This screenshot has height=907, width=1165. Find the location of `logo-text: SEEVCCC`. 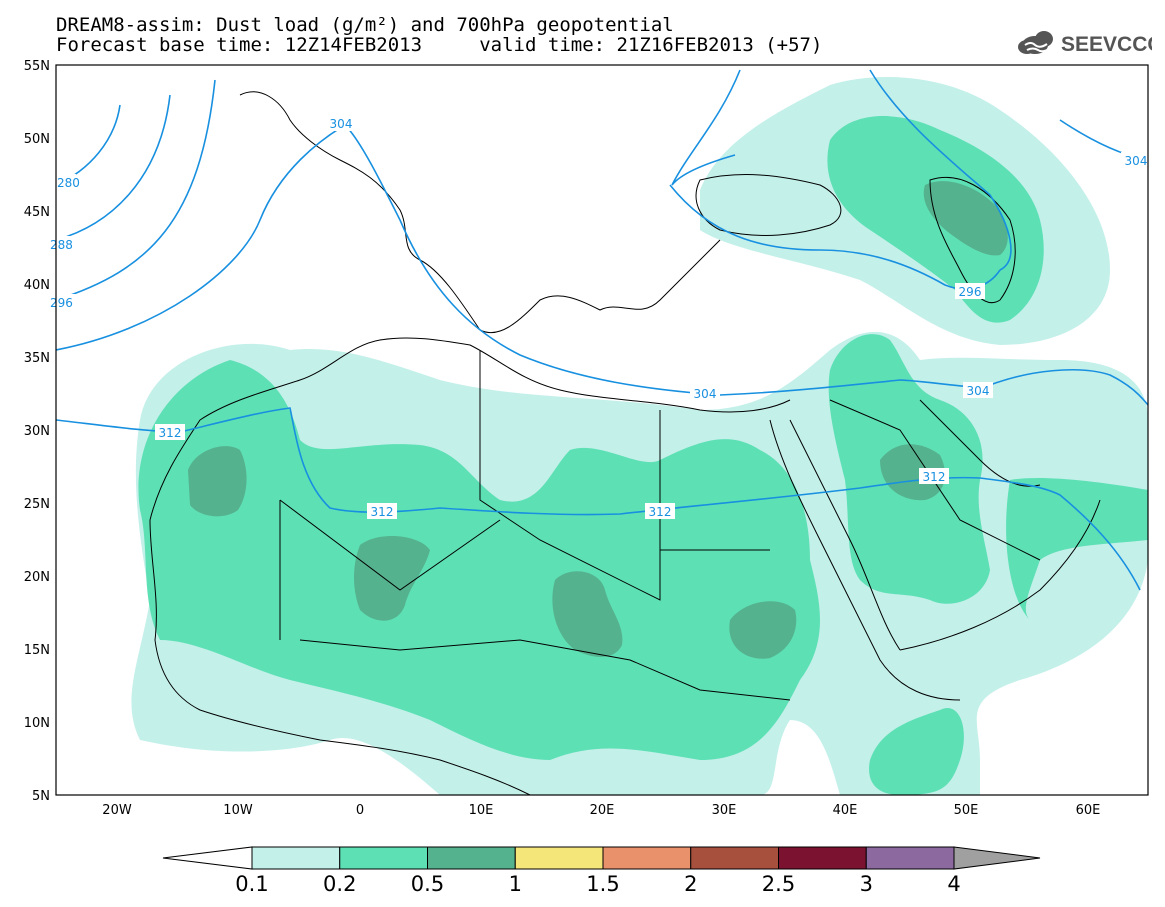

logo-text: SEEVCCC is located at coordinates (1106, 44).